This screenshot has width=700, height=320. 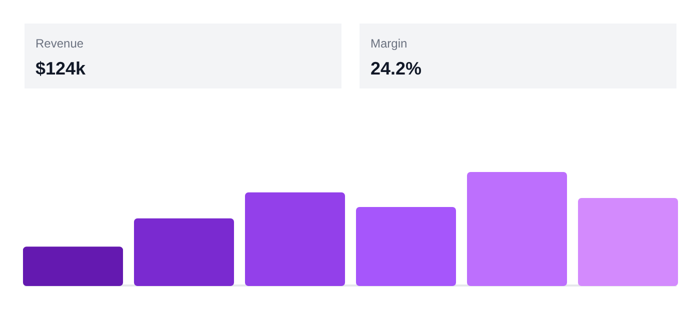 What do you see at coordinates (396, 68) in the screenshot?
I see `text: 24.2%` at bounding box center [396, 68].